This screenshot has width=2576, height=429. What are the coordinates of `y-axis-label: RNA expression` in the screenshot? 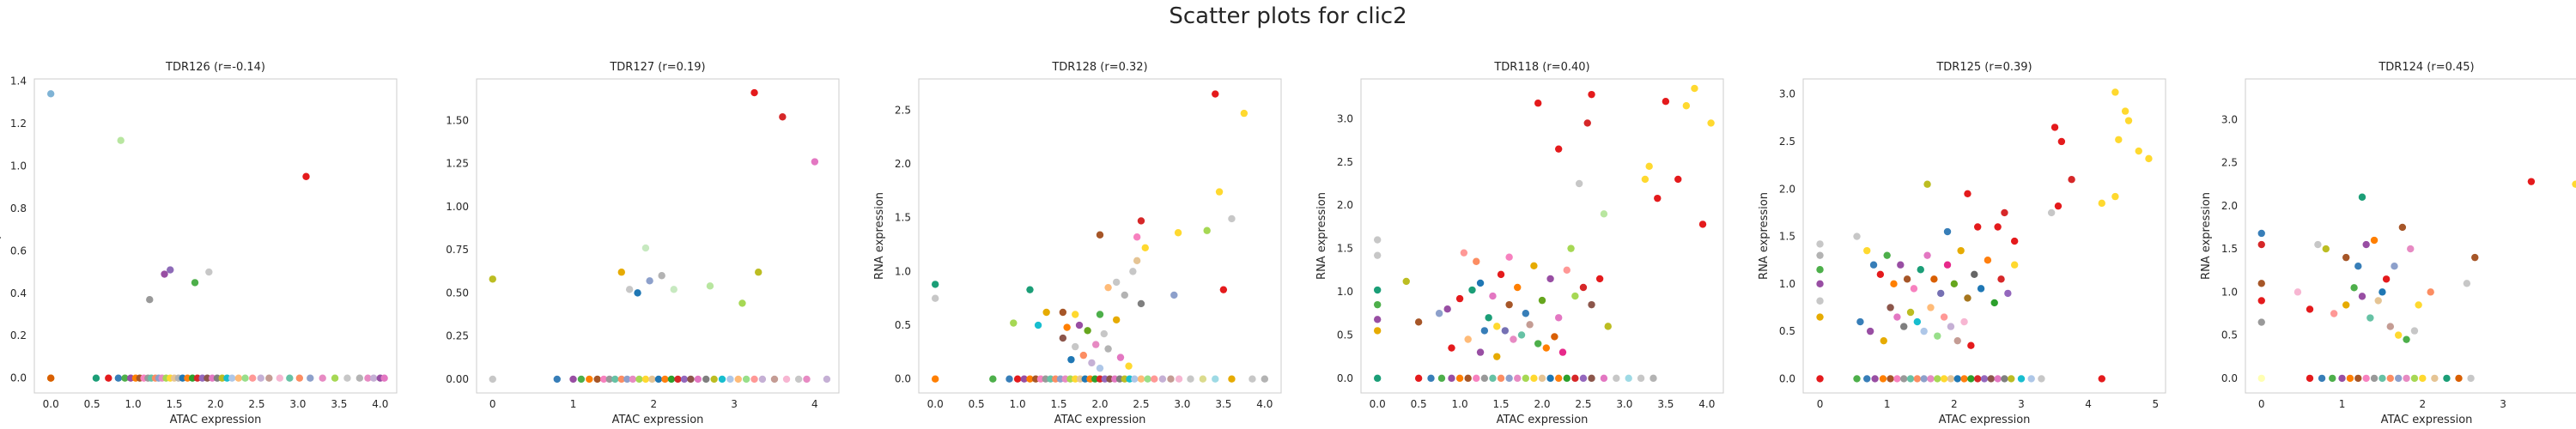 It's located at (1321, 236).